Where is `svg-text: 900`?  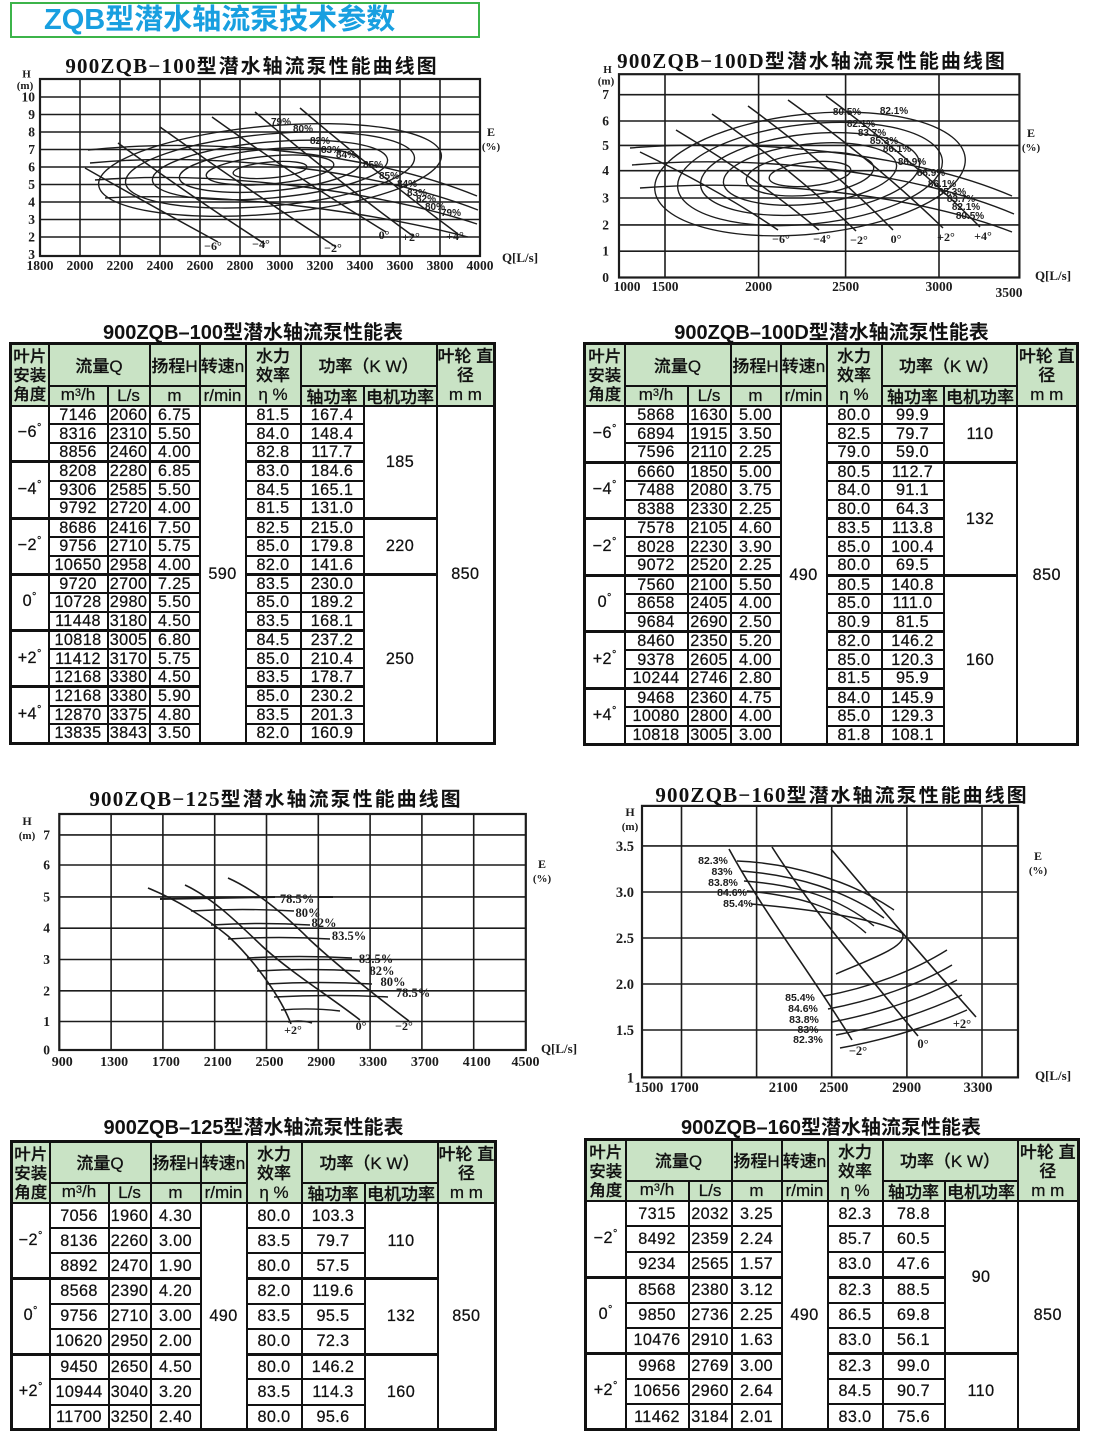
svg-text: 900 is located at coordinates (62, 1062).